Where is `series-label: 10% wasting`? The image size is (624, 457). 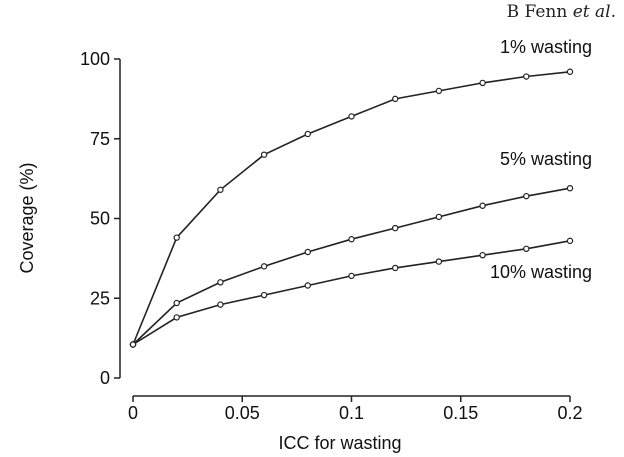
series-label: 10% wasting is located at coordinates (541, 272).